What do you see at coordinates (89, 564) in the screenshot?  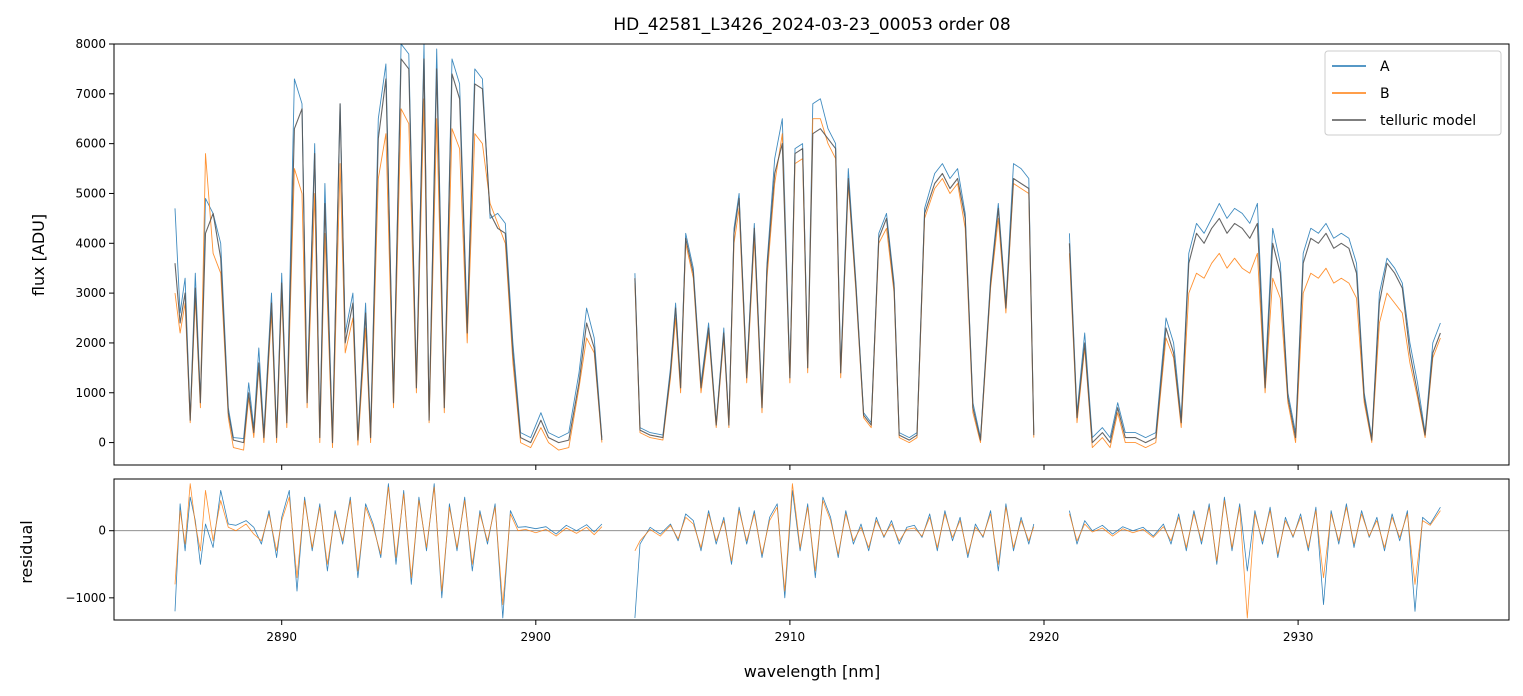 I see `residual-y-ticks: −1000 0` at bounding box center [89, 564].